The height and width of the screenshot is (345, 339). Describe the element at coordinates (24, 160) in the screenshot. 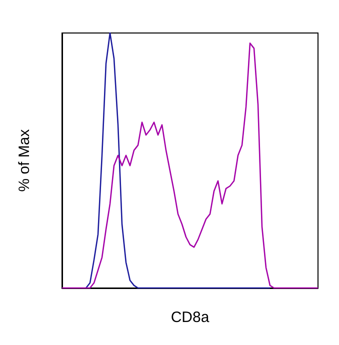

I see `y-axis-title: % of Max` at that location.